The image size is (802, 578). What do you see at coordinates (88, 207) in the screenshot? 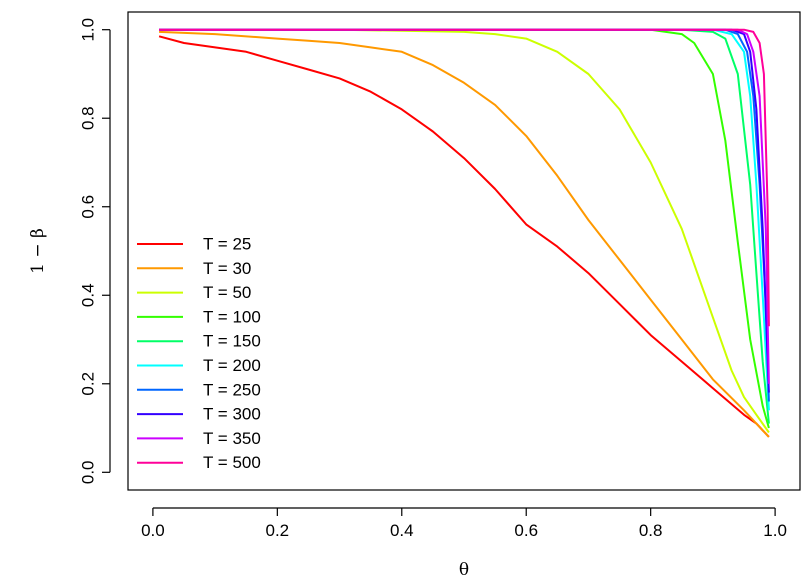
I see `y-tick-label: 0.6` at bounding box center [88, 207].